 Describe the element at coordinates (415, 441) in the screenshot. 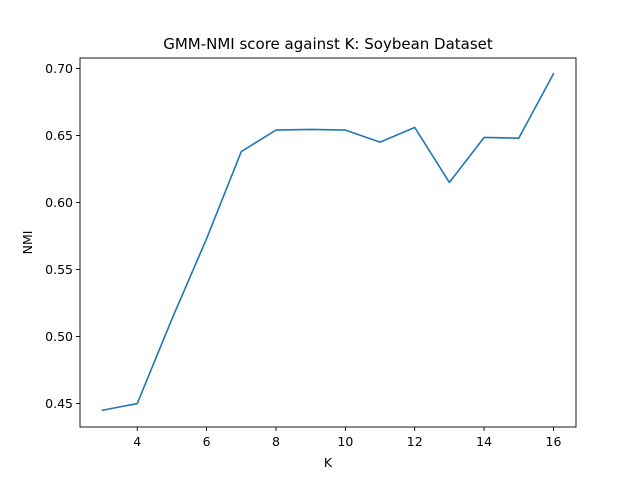

I see `x-tick-label: 12` at that location.